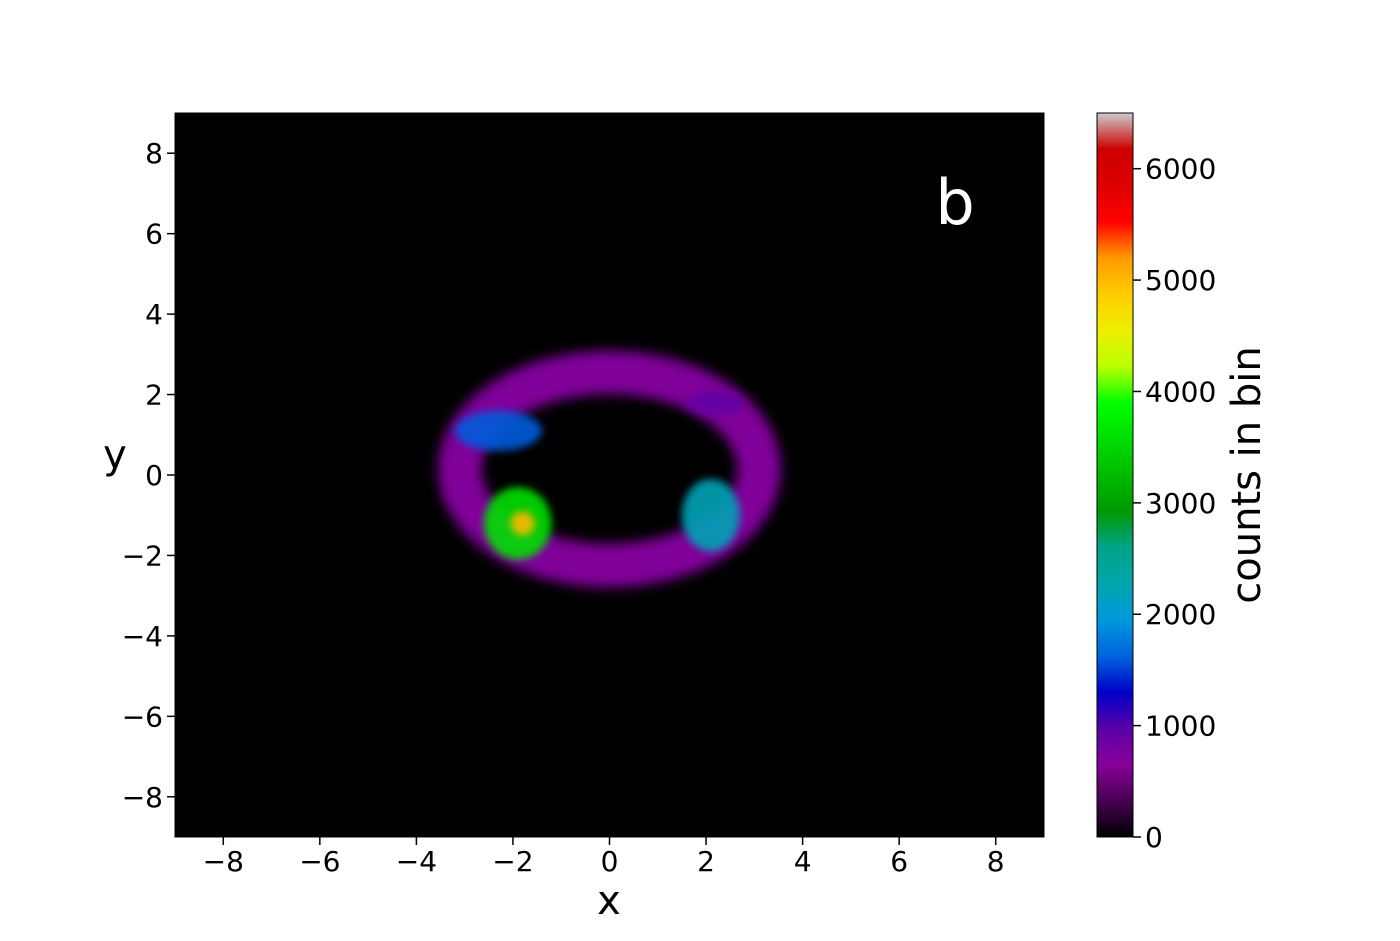 This screenshot has height=941, width=1400. What do you see at coordinates (899, 861) in the screenshot?
I see `x-tick-label: 6` at bounding box center [899, 861].